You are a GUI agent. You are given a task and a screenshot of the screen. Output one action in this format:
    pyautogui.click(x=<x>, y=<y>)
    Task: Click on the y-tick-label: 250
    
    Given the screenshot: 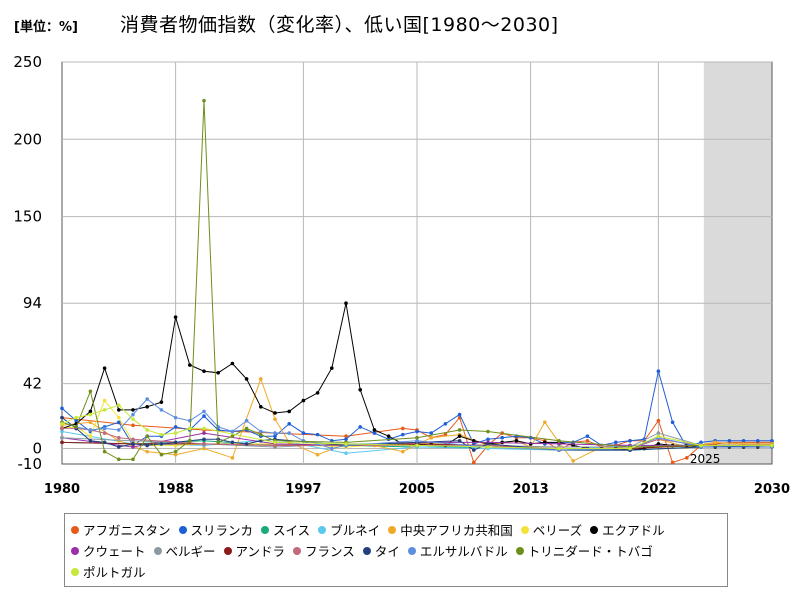 What is the action you would take?
    pyautogui.click(x=27, y=62)
    